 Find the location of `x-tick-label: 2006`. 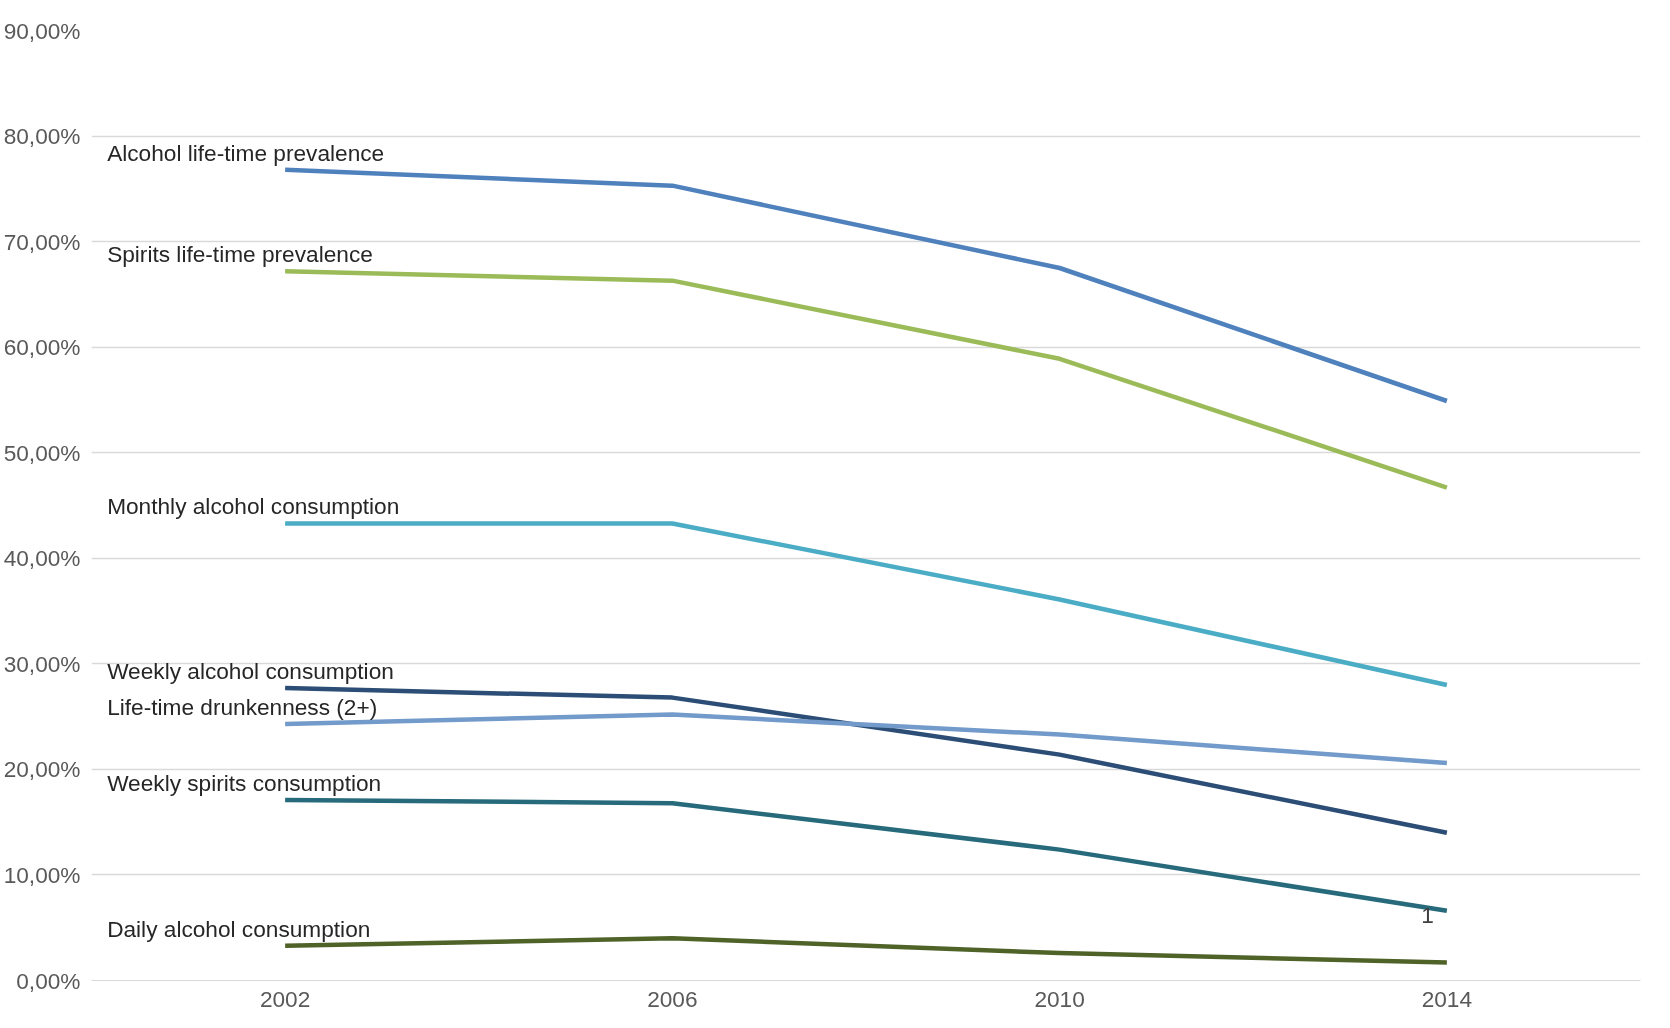

x-tick-label: 2006 is located at coordinates (672, 998).